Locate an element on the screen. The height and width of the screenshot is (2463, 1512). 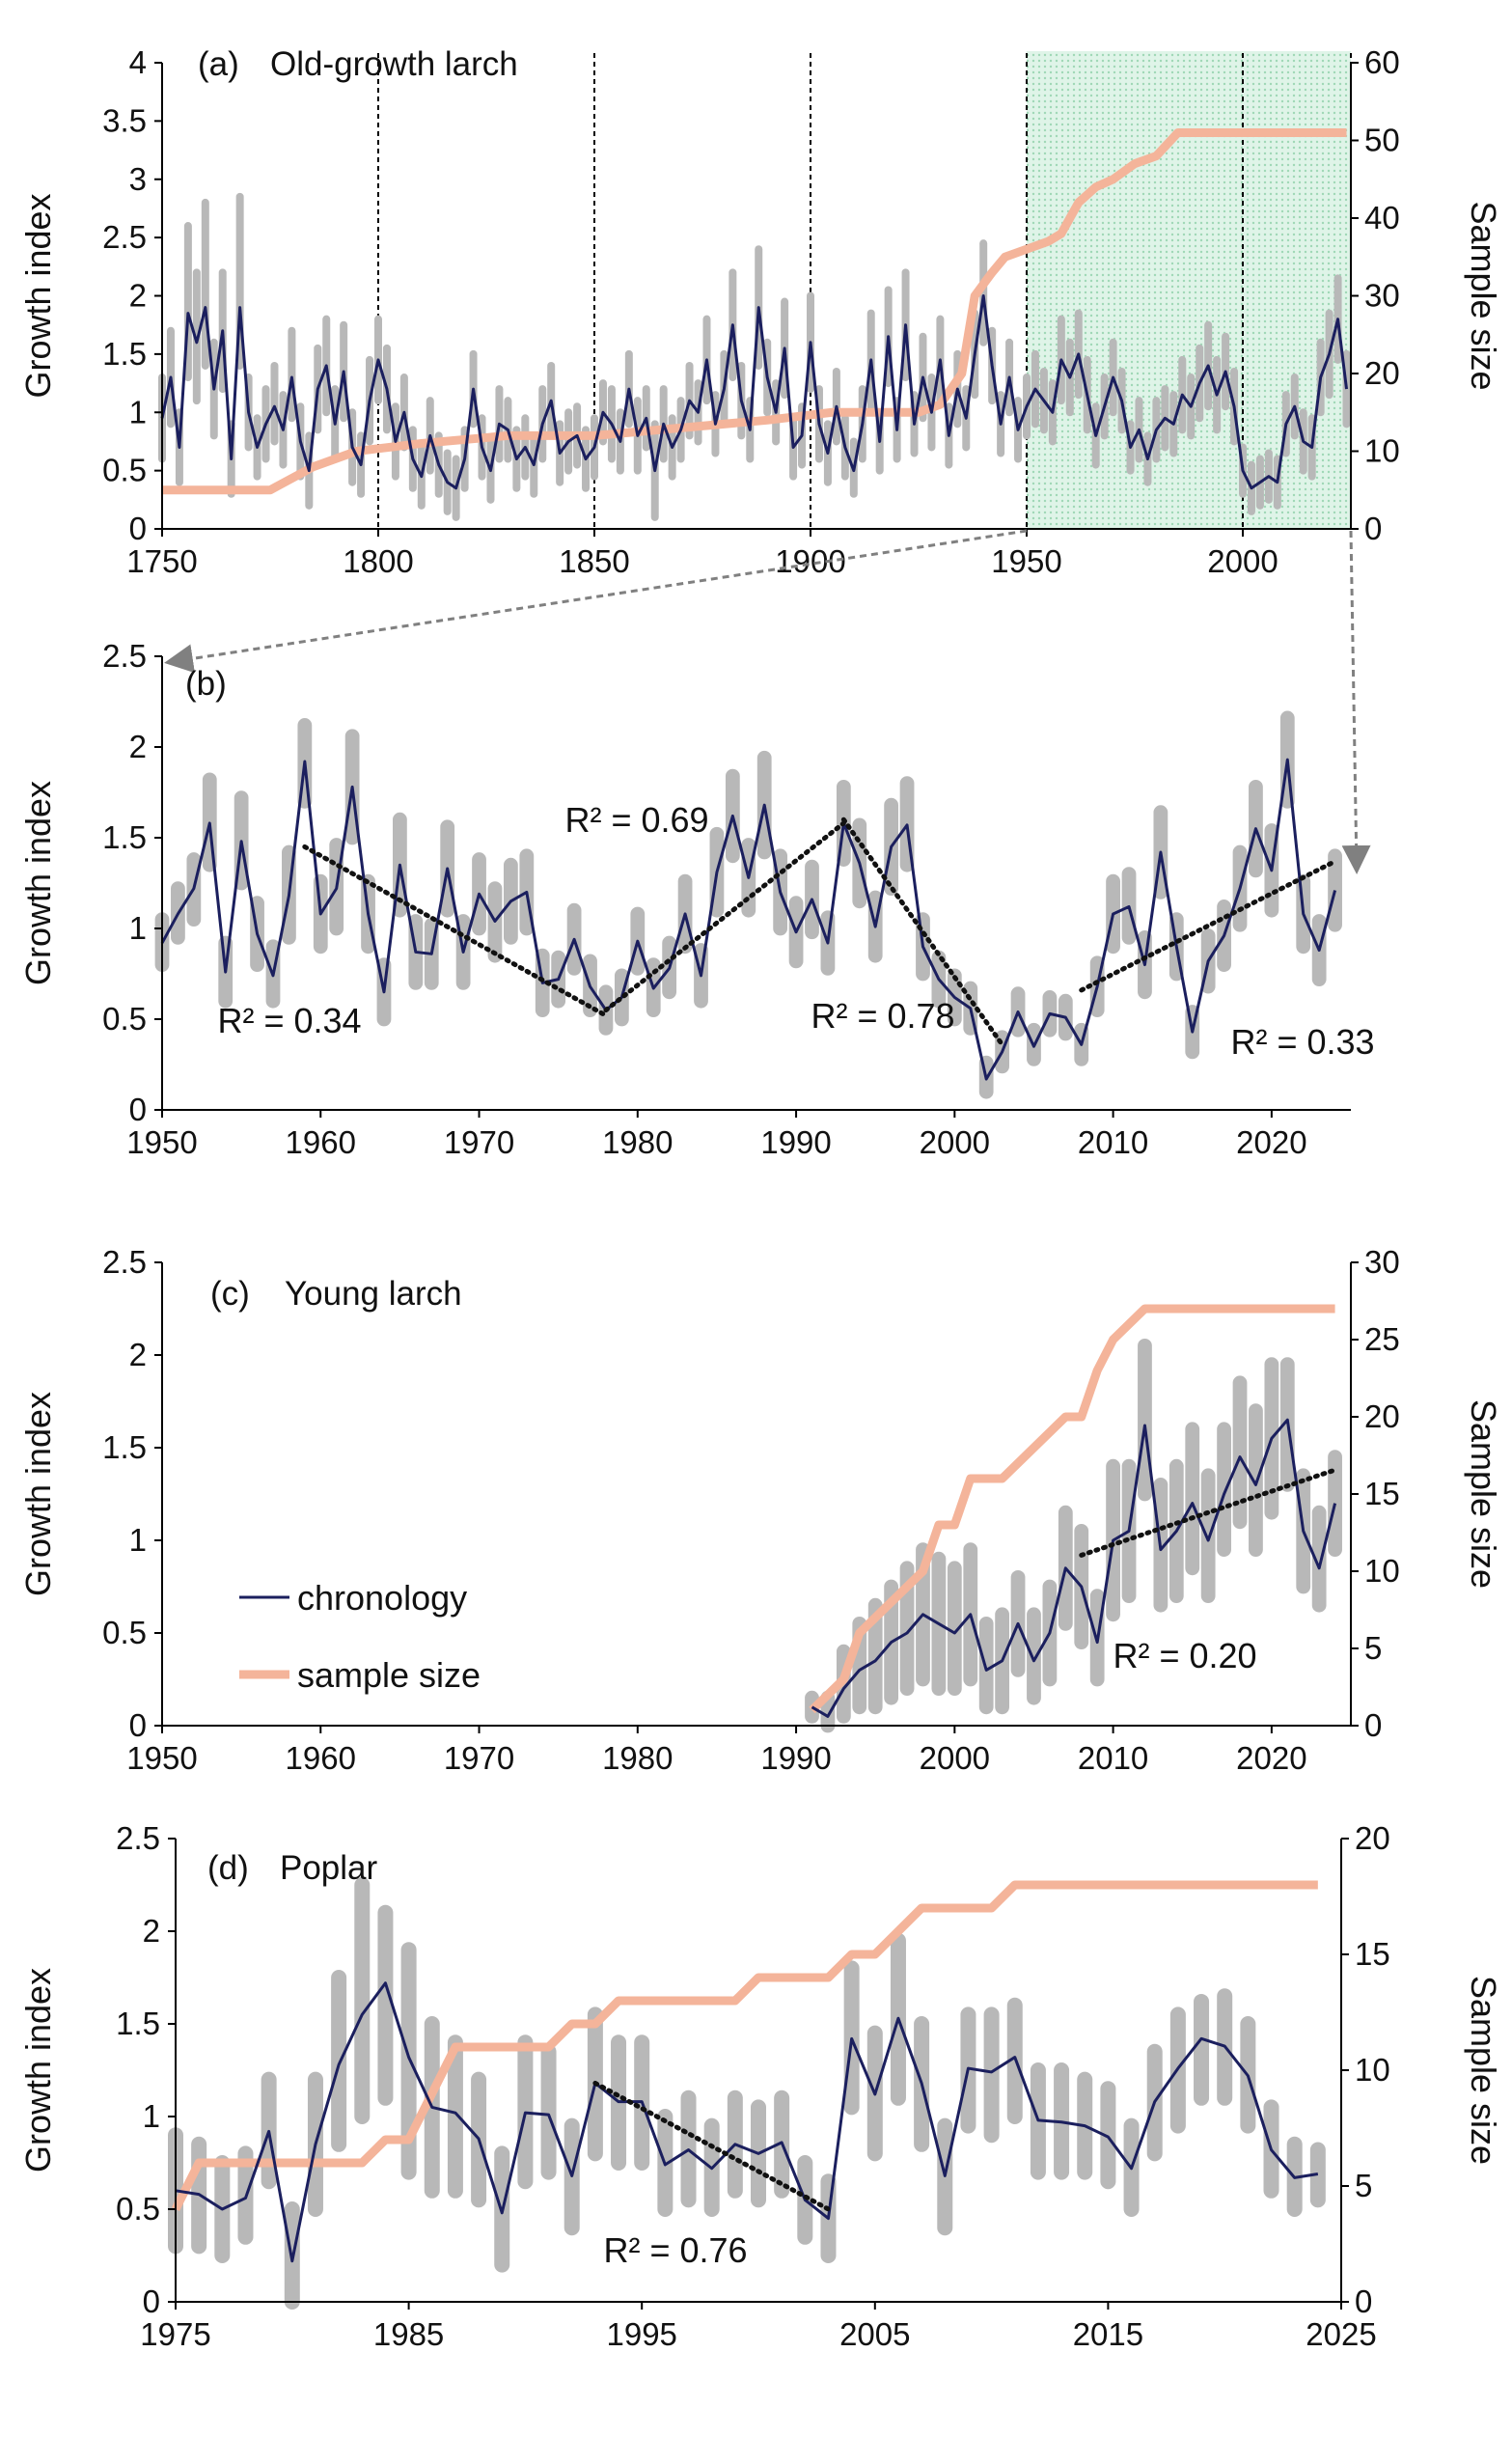
legend-label-chronology: chronology is located at coordinates (382, 1598).